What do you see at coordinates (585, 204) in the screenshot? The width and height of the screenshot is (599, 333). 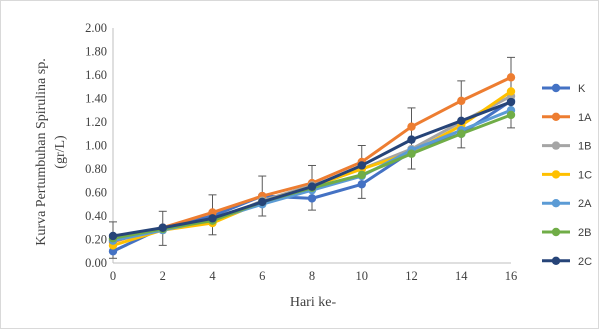 I see `legend-label: 2A` at bounding box center [585, 204].